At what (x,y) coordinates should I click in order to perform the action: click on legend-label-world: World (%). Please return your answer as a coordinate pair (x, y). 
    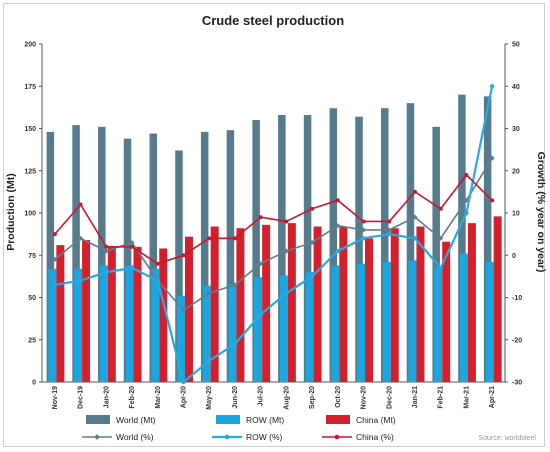
    Looking at the image, I should click on (135, 437).